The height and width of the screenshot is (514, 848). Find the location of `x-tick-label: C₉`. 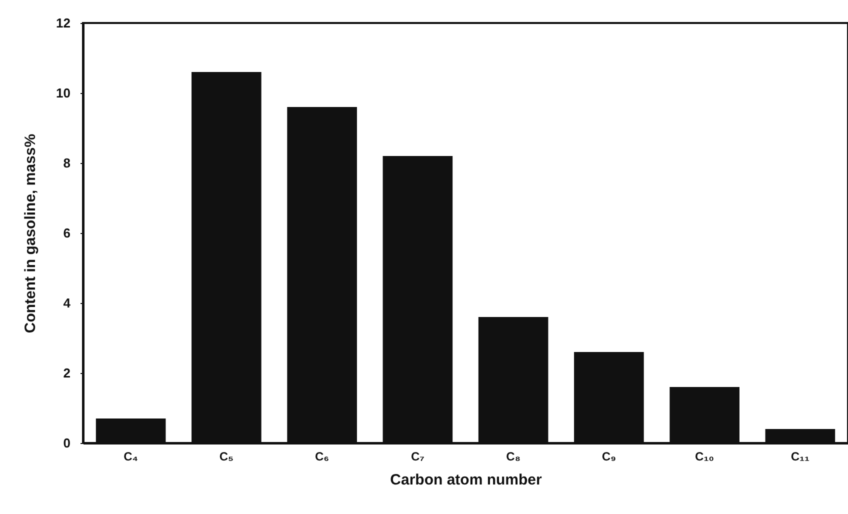

x-tick-label: C₉ is located at coordinates (609, 457).